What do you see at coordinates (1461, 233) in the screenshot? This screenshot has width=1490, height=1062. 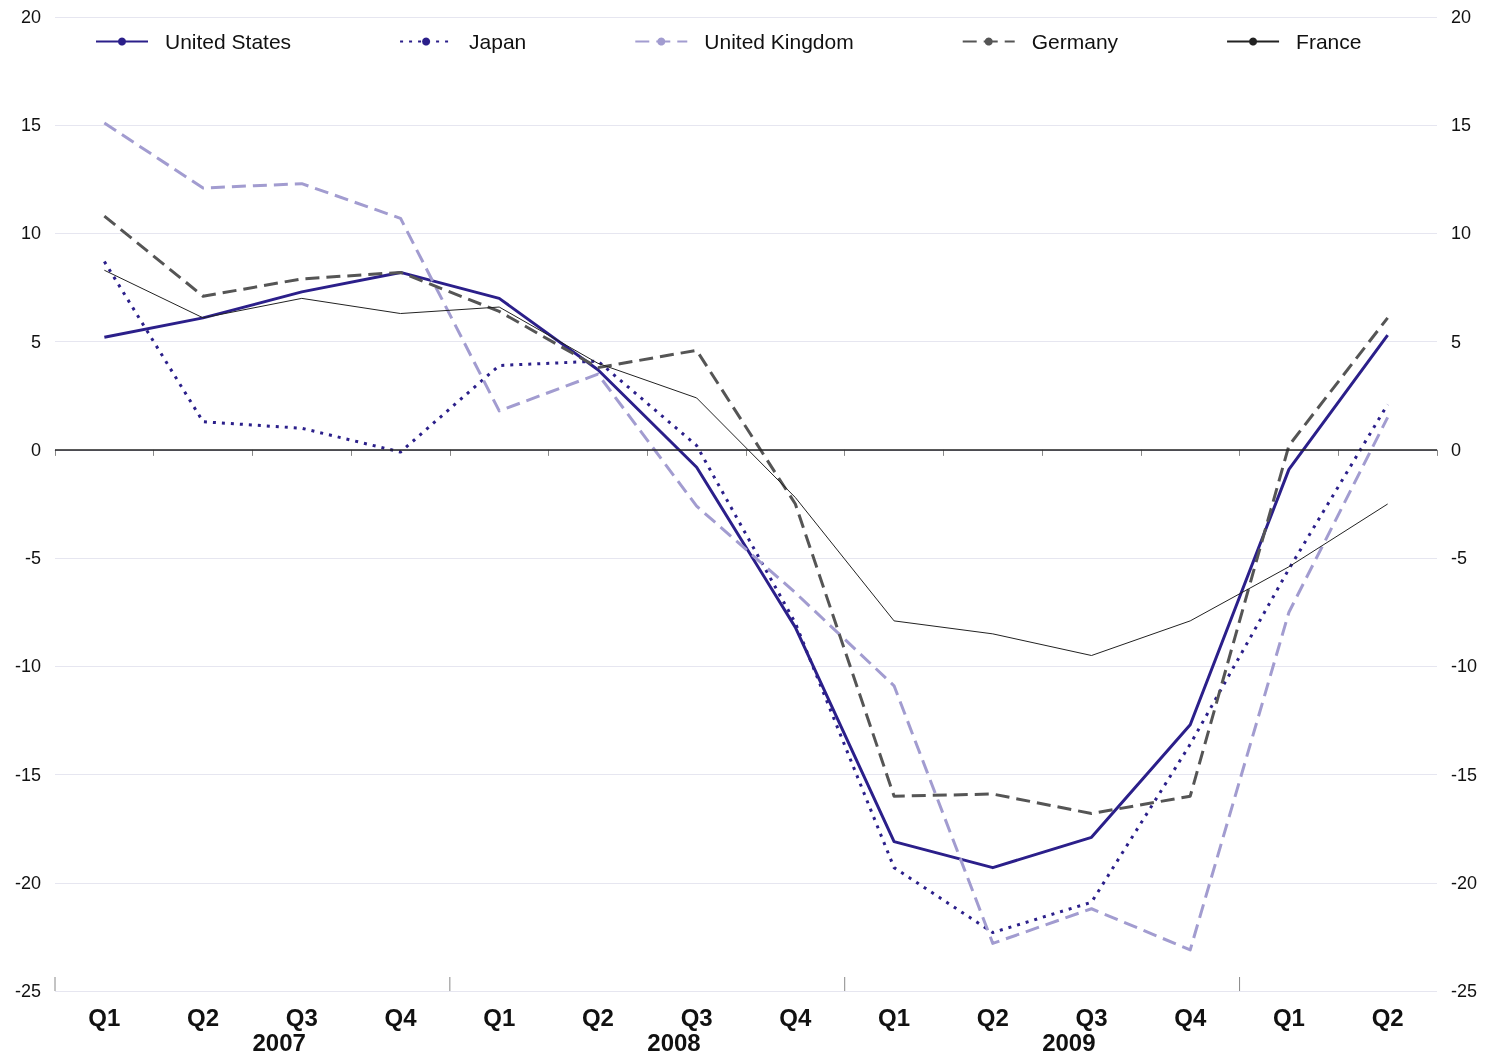 I see `y2-tick-label: 10` at bounding box center [1461, 233].